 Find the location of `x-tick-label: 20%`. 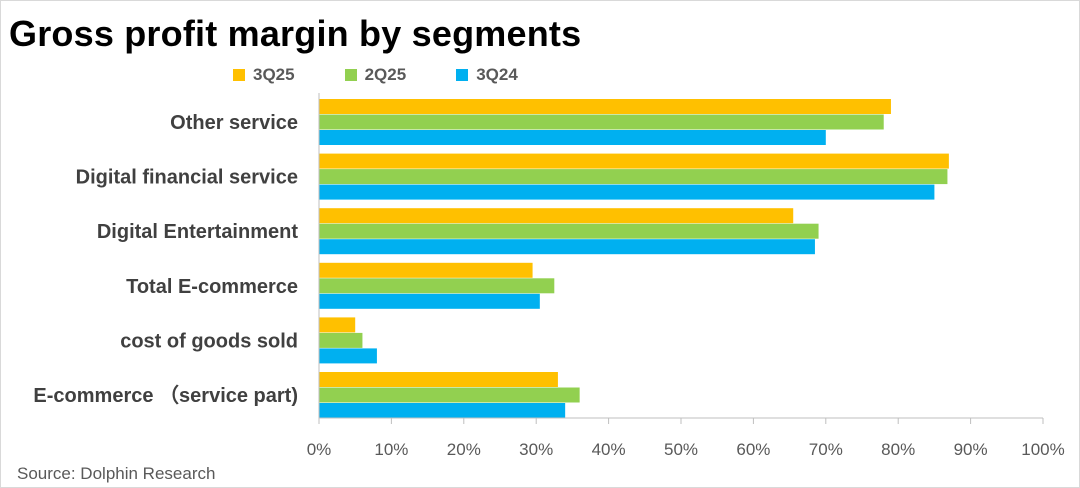

x-tick-label: 20% is located at coordinates (464, 449).